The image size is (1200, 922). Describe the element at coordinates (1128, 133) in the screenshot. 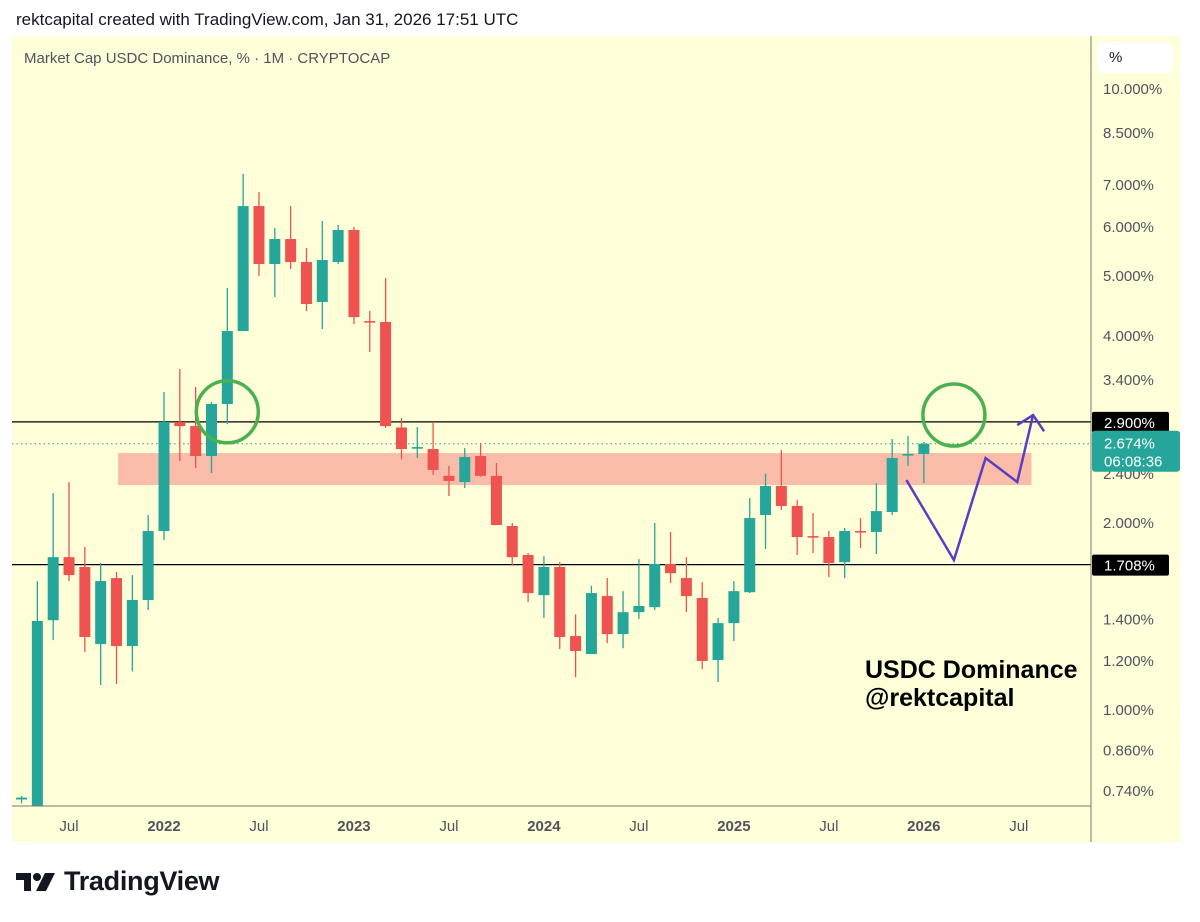

I see `price-tick-label: 8.500%` at that location.